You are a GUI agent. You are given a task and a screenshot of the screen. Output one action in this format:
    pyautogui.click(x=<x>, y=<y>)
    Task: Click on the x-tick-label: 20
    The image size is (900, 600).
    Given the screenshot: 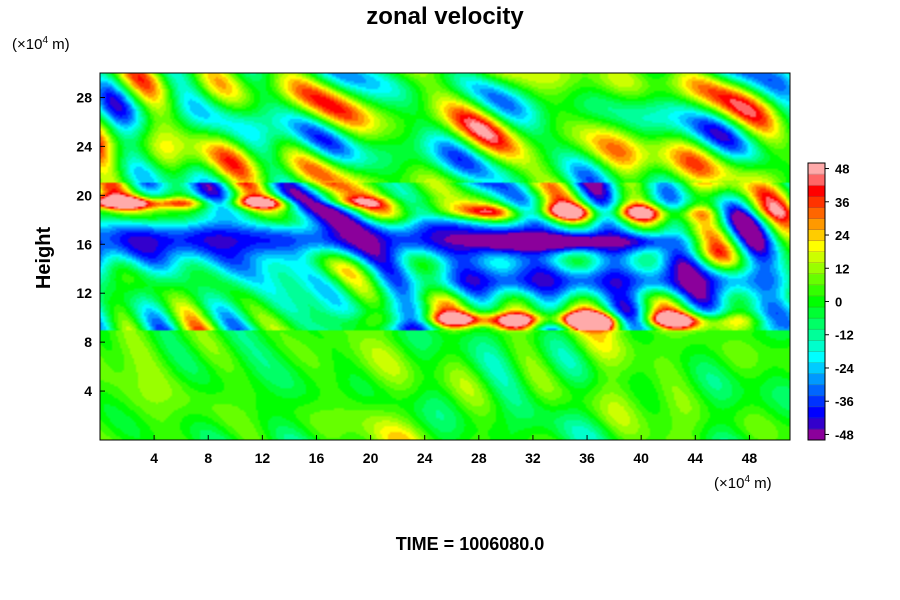 What is the action you would take?
    pyautogui.click(x=371, y=458)
    